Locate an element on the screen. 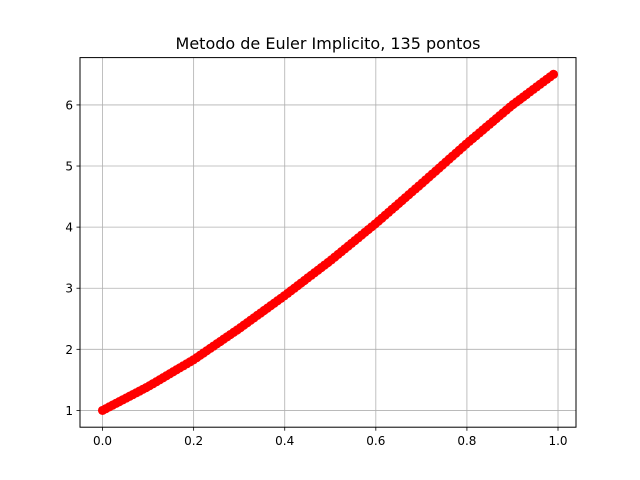 The image size is (640, 480). chart-title: Metodo de Euler Implicito, 135 pontos is located at coordinates (328, 43).